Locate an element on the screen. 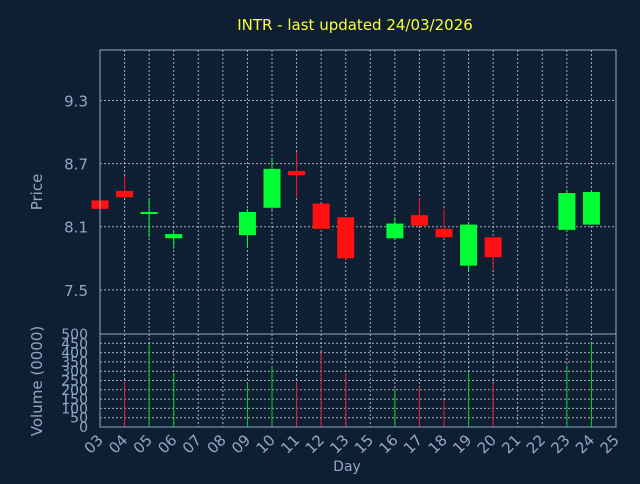 Image resolution: width=640 pixels, height=484 pixels. x-tick-label: 09 is located at coordinates (241, 444).